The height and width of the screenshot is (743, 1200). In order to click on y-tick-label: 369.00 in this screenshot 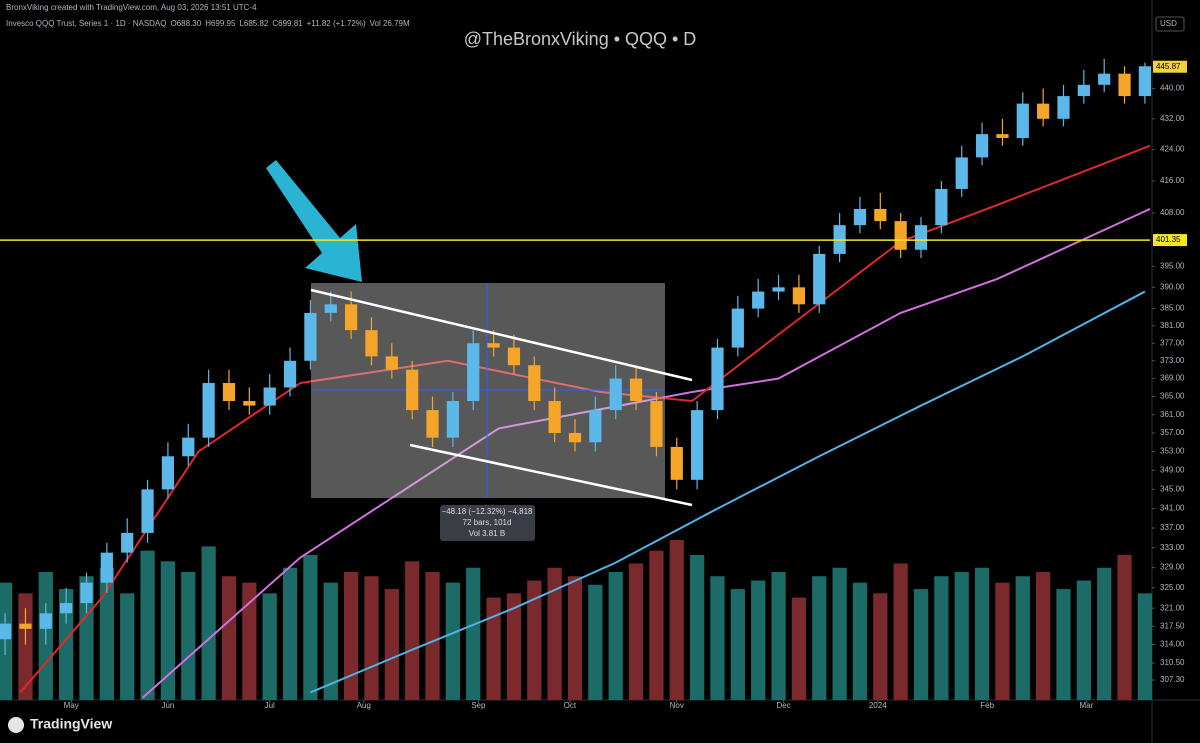, I will do `click(1172, 378)`.